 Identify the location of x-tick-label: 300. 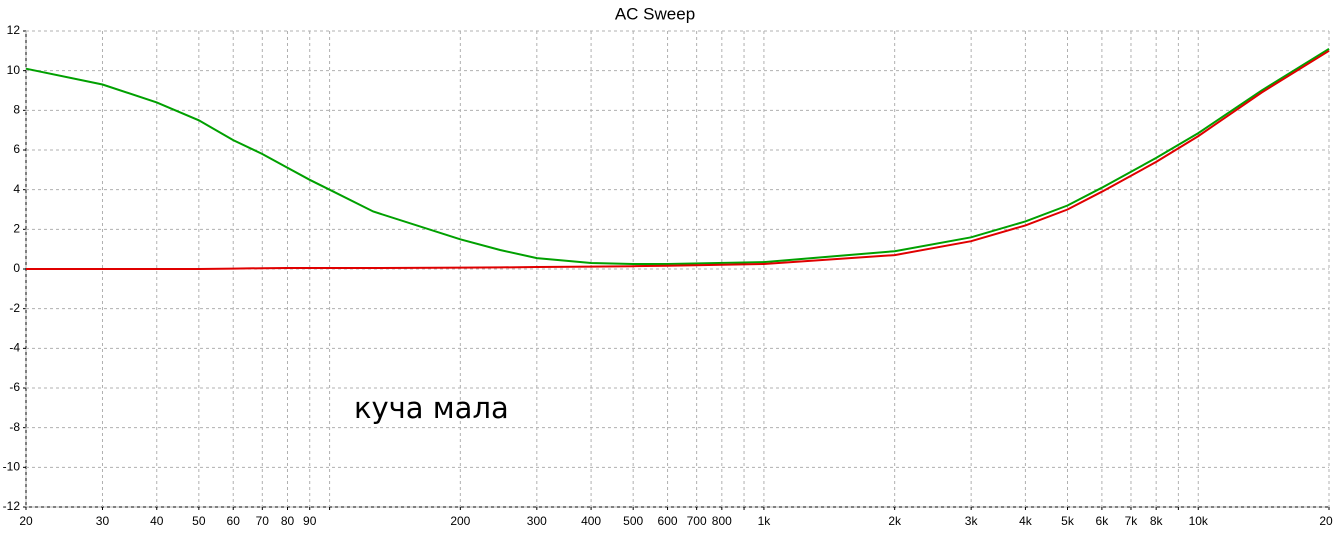
(537, 521).